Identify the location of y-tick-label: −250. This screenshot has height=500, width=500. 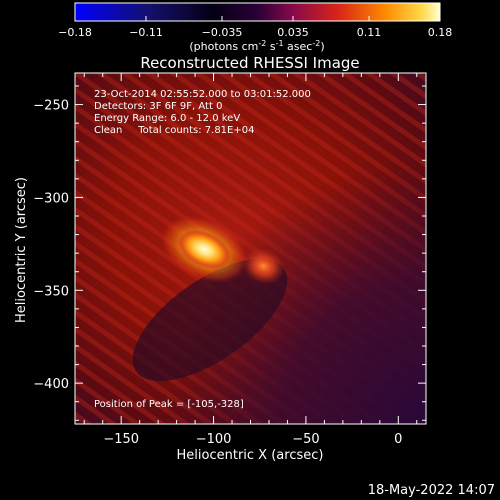
(51, 106).